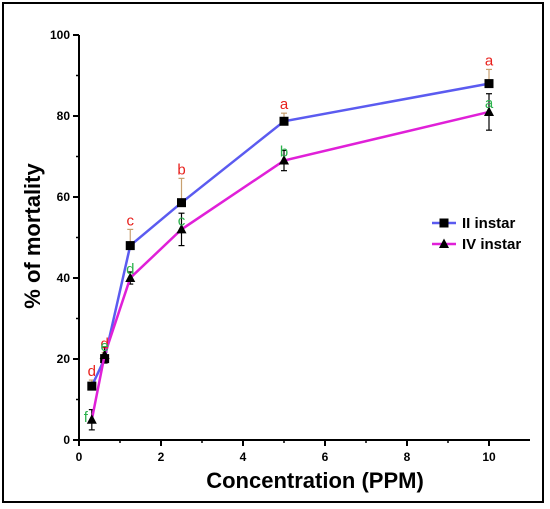 This screenshot has height=509, width=550. What do you see at coordinates (79, 457) in the screenshot?
I see `x-tick-label: 0` at bounding box center [79, 457].